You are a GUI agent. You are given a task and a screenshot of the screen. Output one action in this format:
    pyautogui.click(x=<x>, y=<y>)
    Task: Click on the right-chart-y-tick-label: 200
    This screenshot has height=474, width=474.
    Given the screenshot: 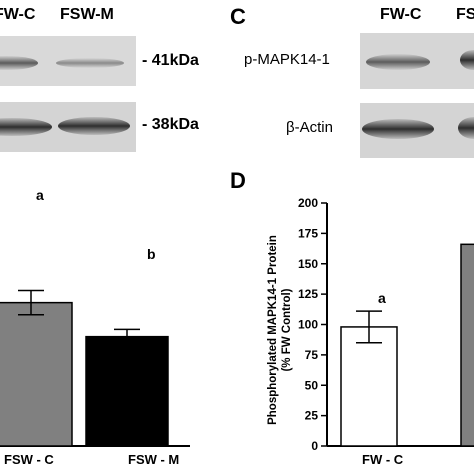 What is the action you would take?
    pyautogui.click(x=308, y=203)
    